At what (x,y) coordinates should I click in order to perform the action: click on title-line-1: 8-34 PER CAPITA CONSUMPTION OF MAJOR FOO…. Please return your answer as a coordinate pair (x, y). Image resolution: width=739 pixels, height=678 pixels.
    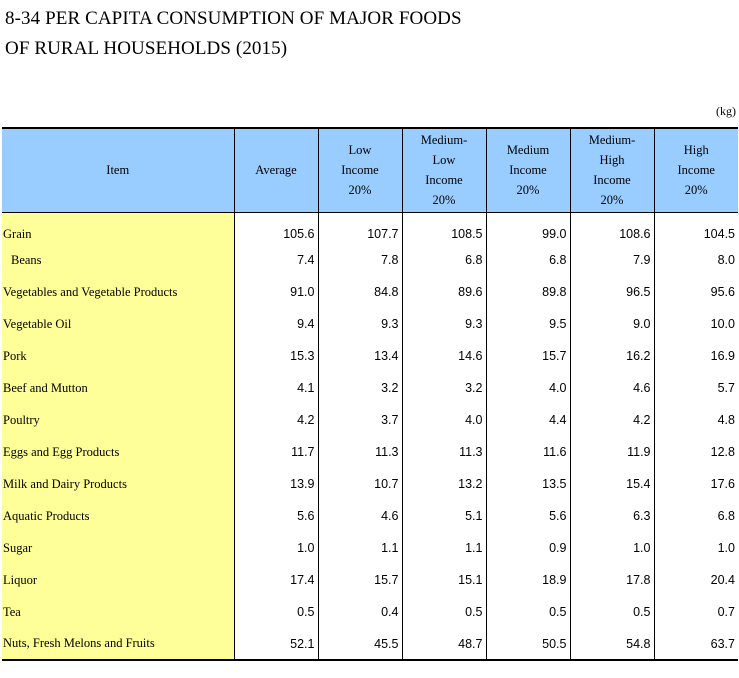
    Looking at the image, I should click on (233, 18).